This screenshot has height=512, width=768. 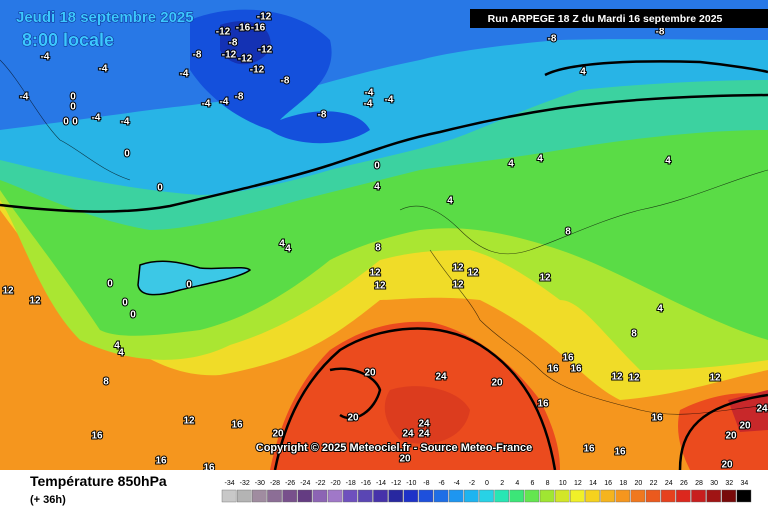 What do you see at coordinates (699, 483) in the screenshot?
I see `legend-tick-label: 28` at bounding box center [699, 483].